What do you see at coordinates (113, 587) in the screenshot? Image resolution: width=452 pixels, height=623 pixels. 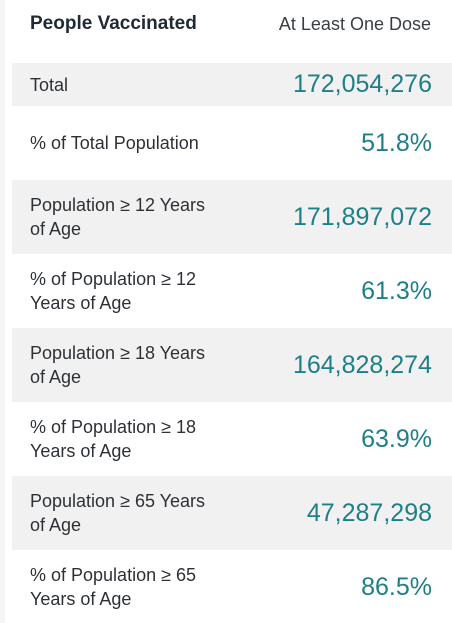 I see `row-label: % of Population ≥ 65 Years of Age` at bounding box center [113, 587].